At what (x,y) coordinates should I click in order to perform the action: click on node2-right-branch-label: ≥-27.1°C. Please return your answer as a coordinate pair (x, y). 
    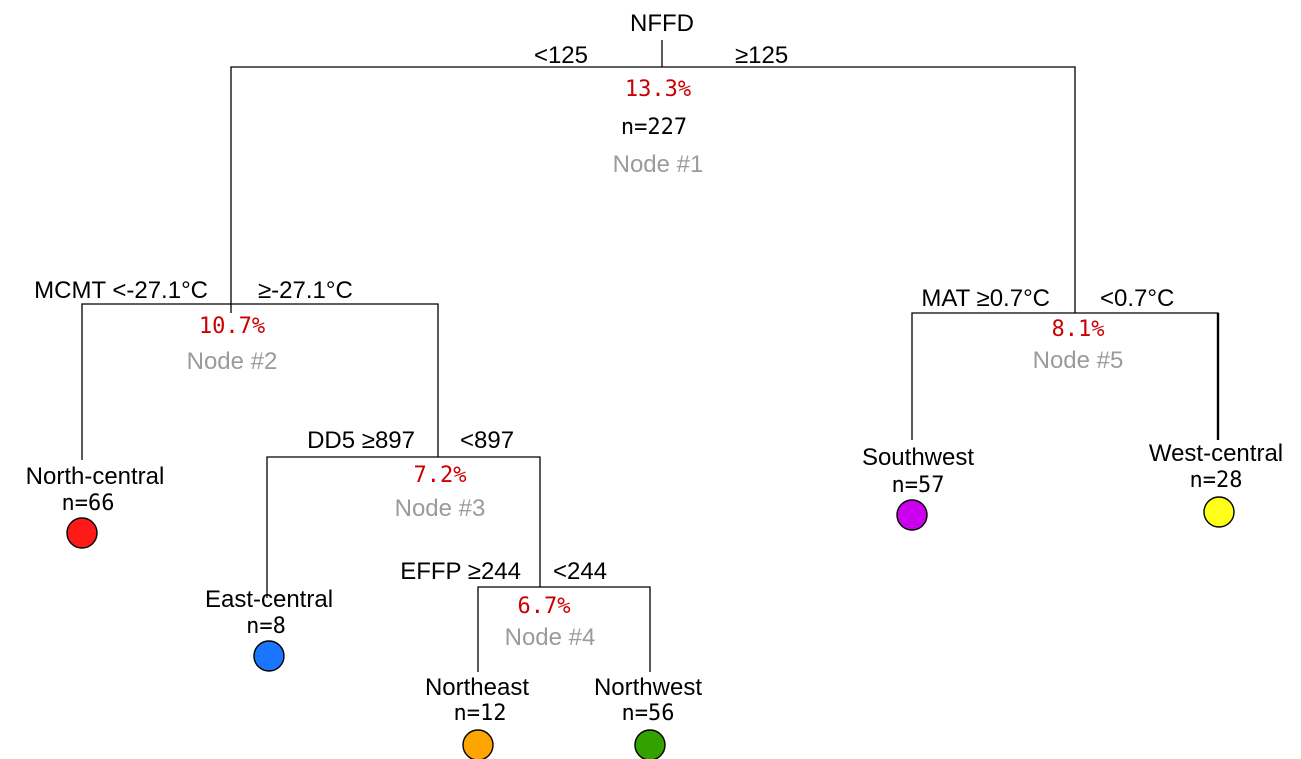
    Looking at the image, I should click on (305, 290).